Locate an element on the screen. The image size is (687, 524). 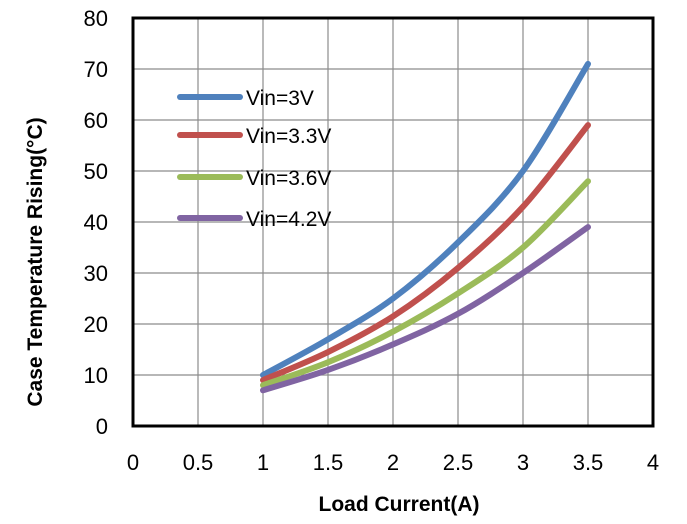
x-tick-label: 2 is located at coordinates (393, 462).